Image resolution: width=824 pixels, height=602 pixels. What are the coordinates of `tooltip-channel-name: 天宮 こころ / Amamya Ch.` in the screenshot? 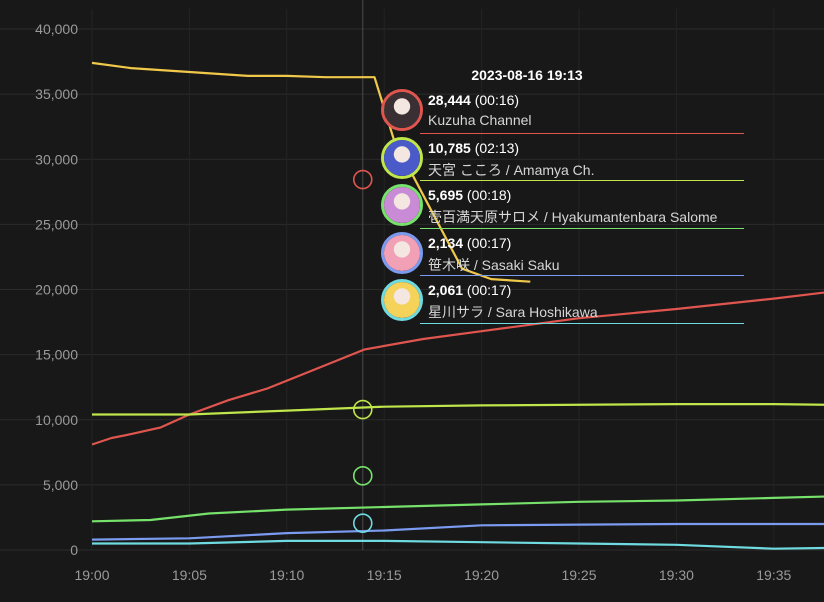 It's located at (511, 169).